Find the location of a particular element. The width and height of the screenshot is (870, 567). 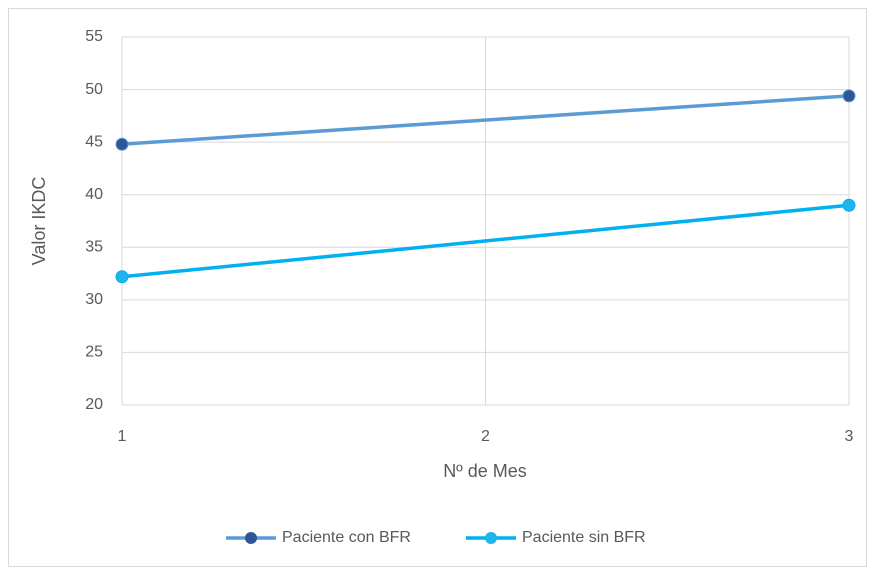

legend-label: Paciente sin BFR is located at coordinates (584, 537).